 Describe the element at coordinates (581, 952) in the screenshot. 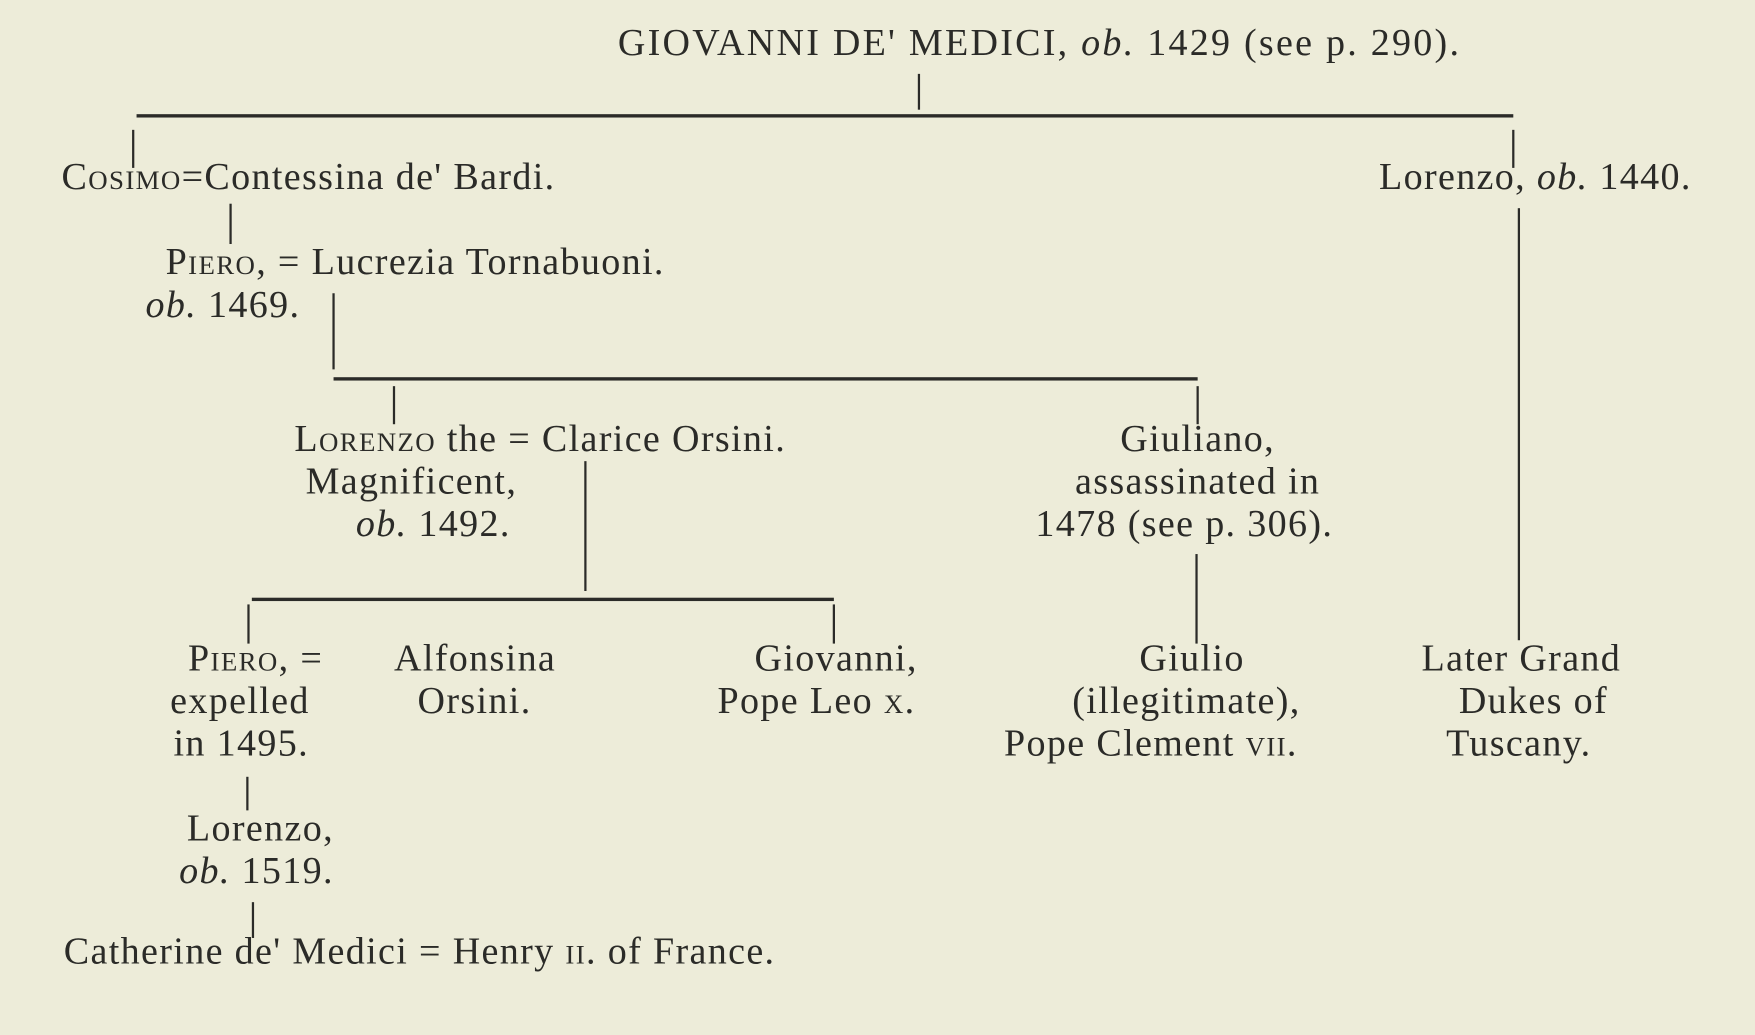

I see `numeral: ii.` at that location.